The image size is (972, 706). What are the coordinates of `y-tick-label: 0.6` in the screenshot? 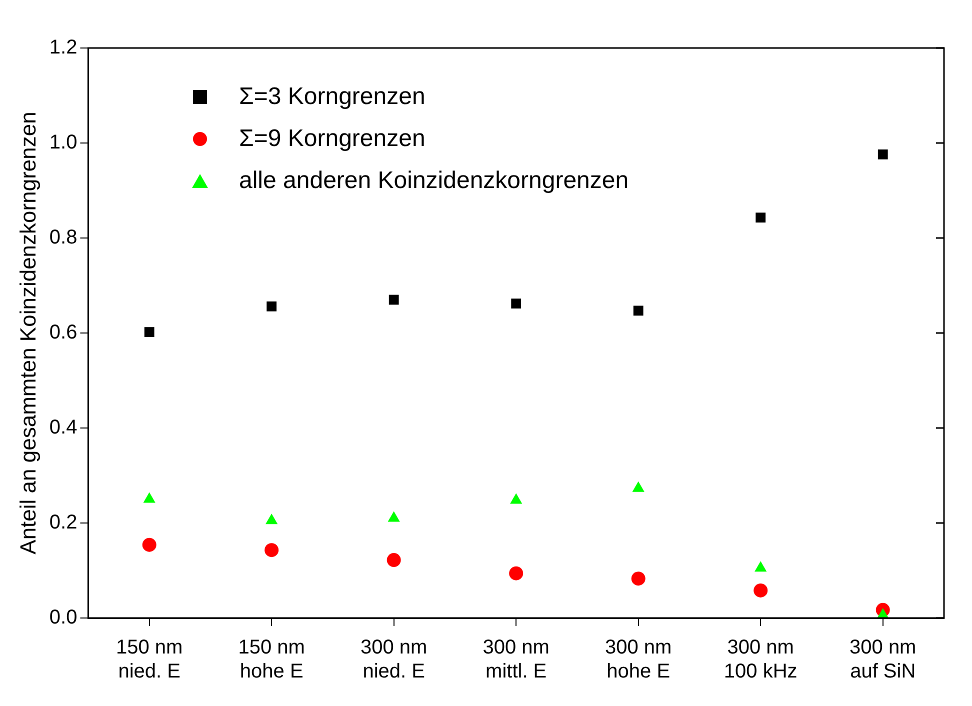 It's located at (63, 333).